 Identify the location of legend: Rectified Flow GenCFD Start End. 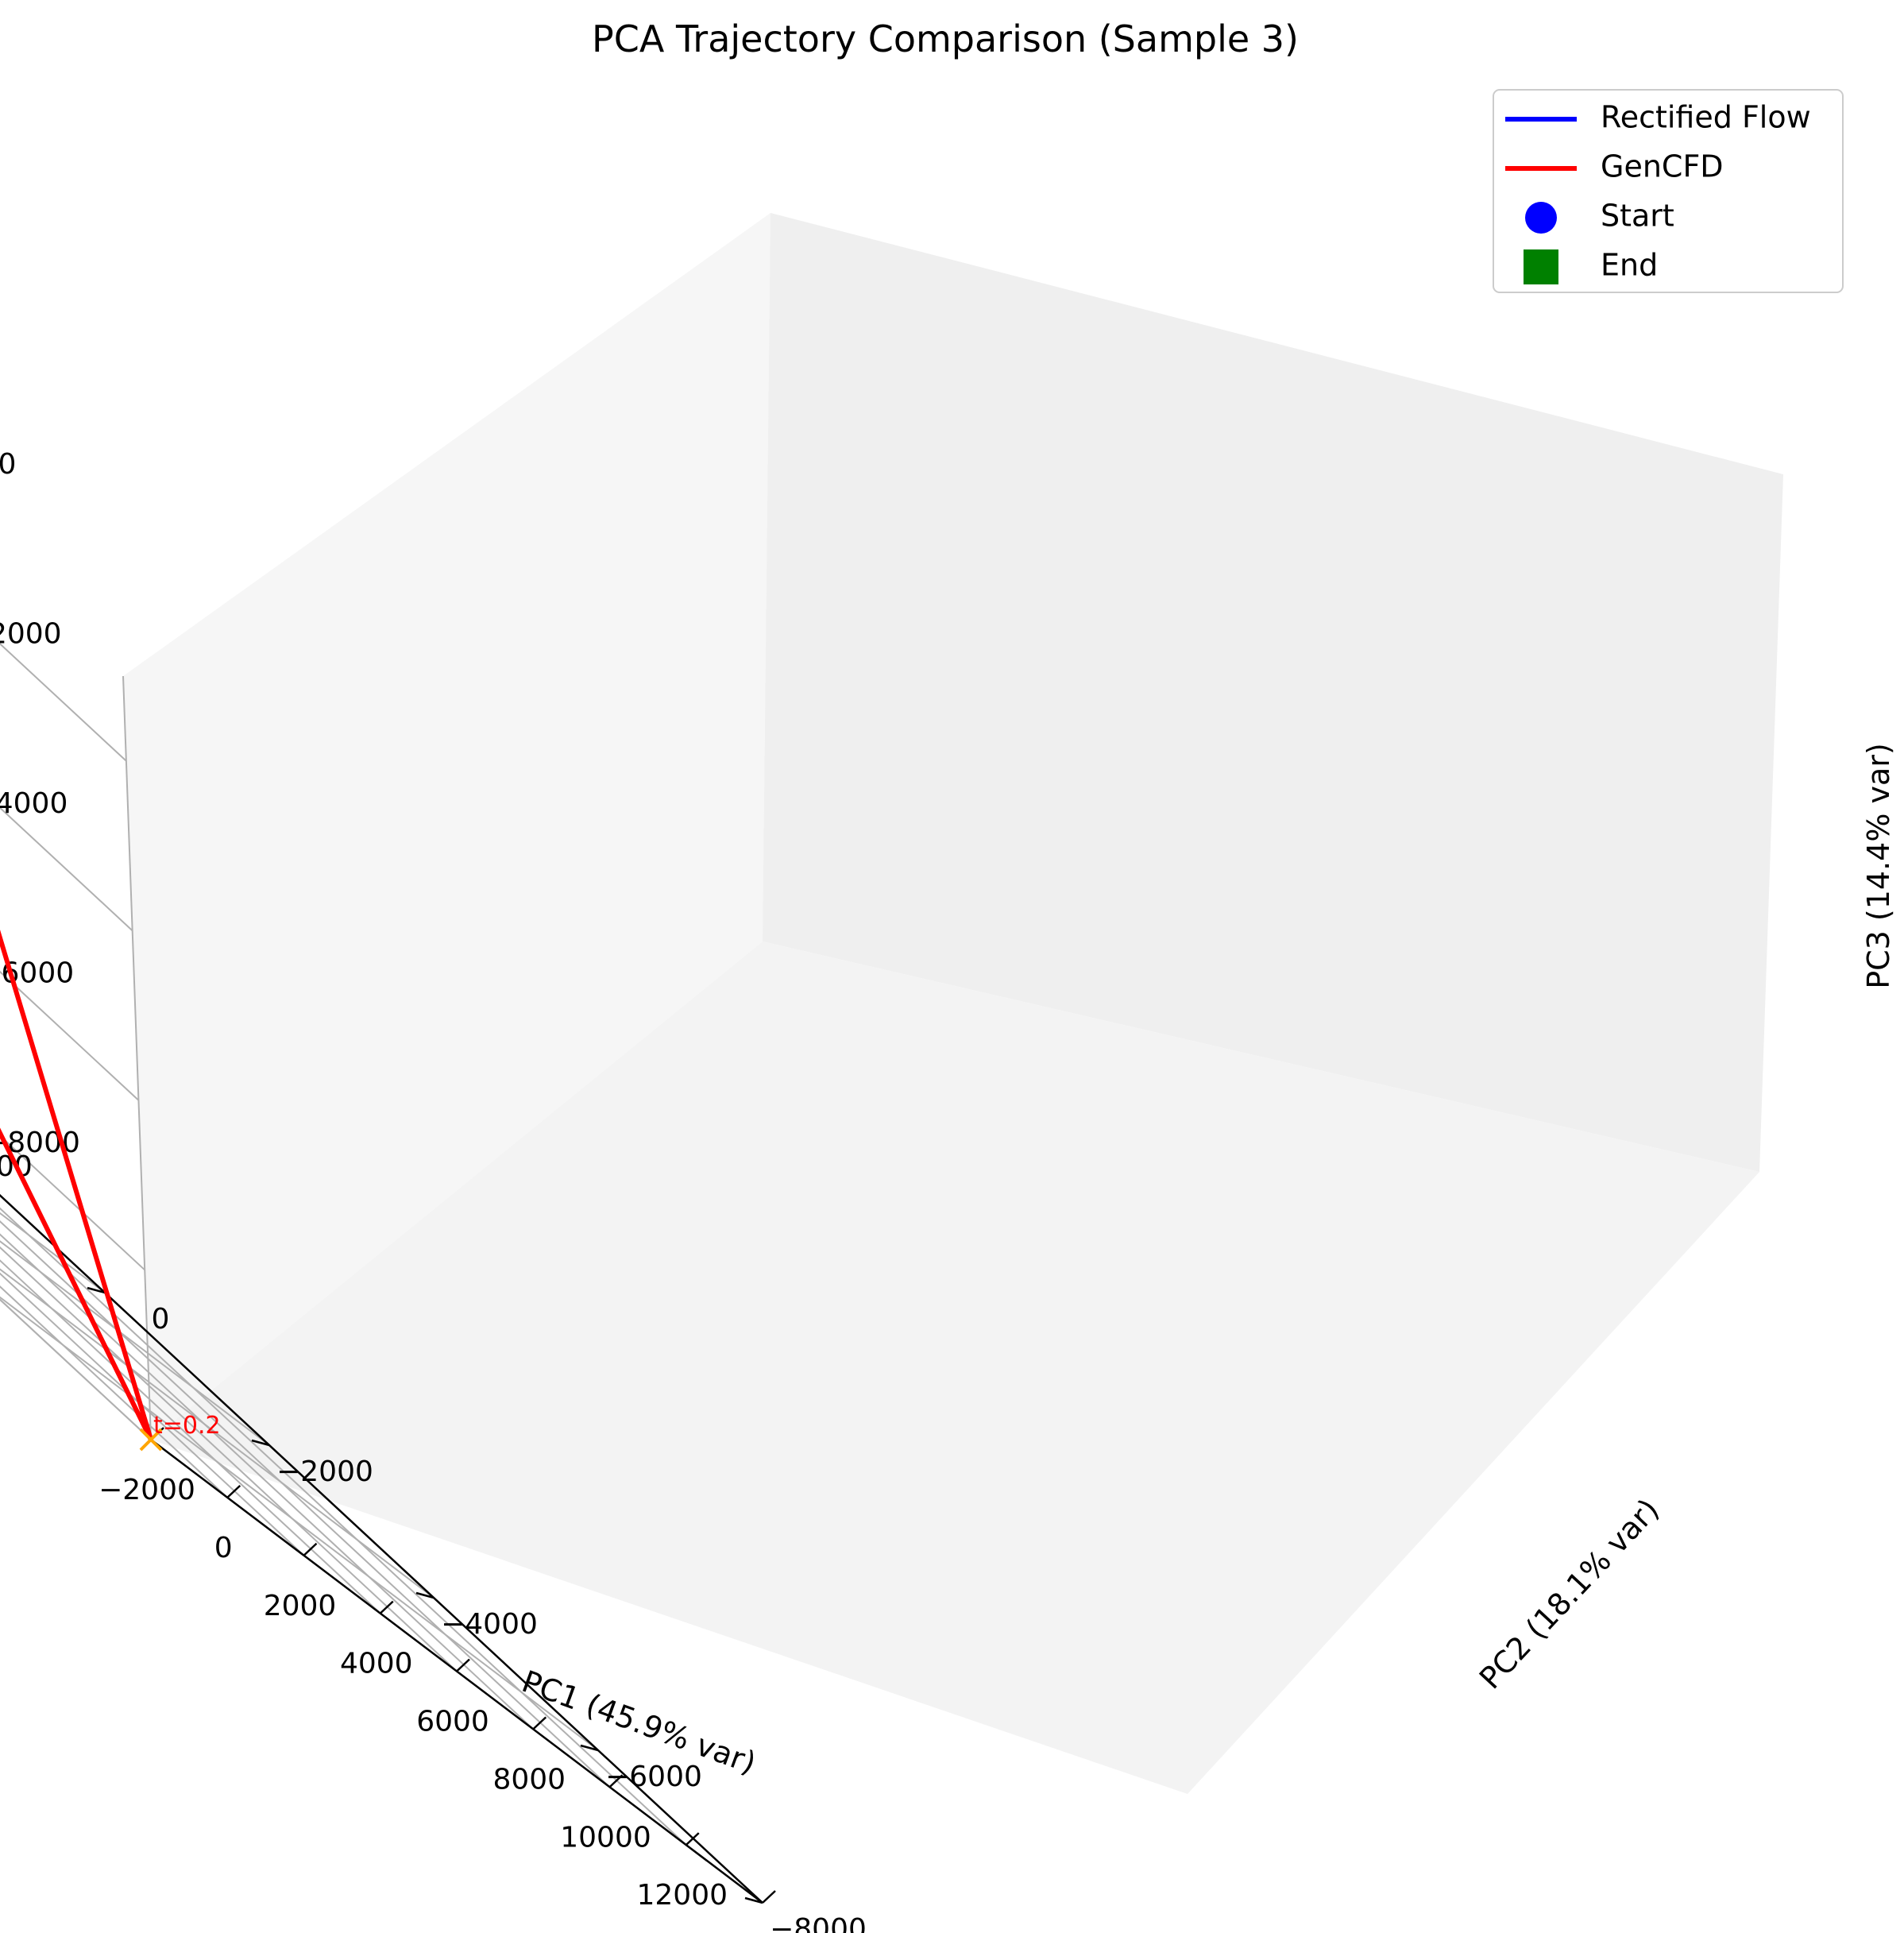
(1669, 191).